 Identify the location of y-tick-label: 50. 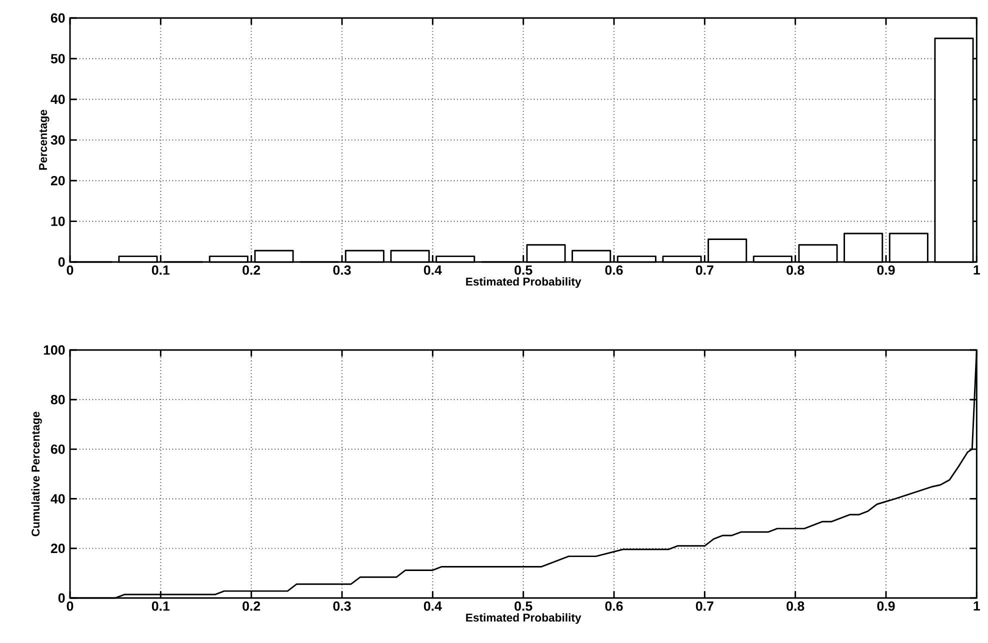
(57, 59).